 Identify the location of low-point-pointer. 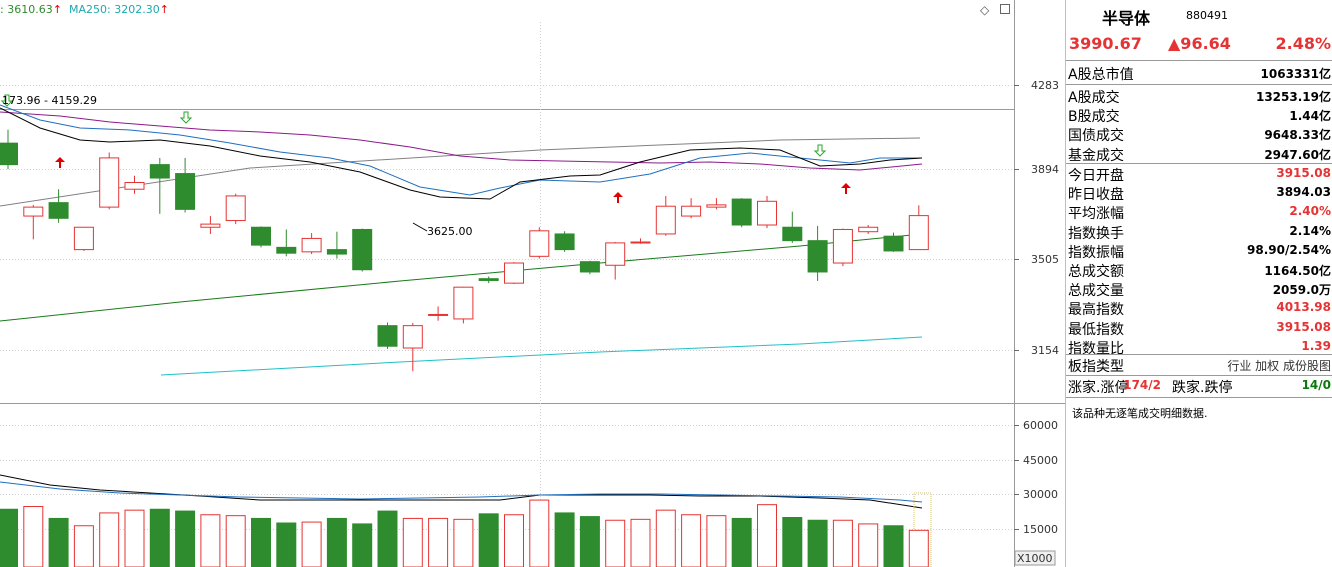
(420, 227).